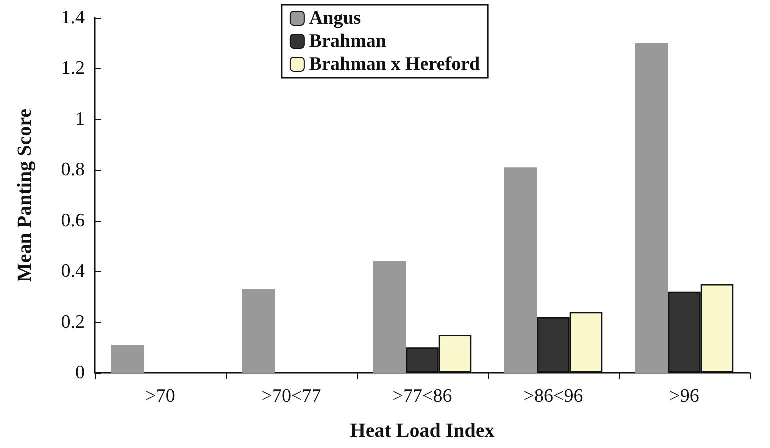 The height and width of the screenshot is (448, 770). I want to click on y-tick-label: 0.8, so click(73, 170).